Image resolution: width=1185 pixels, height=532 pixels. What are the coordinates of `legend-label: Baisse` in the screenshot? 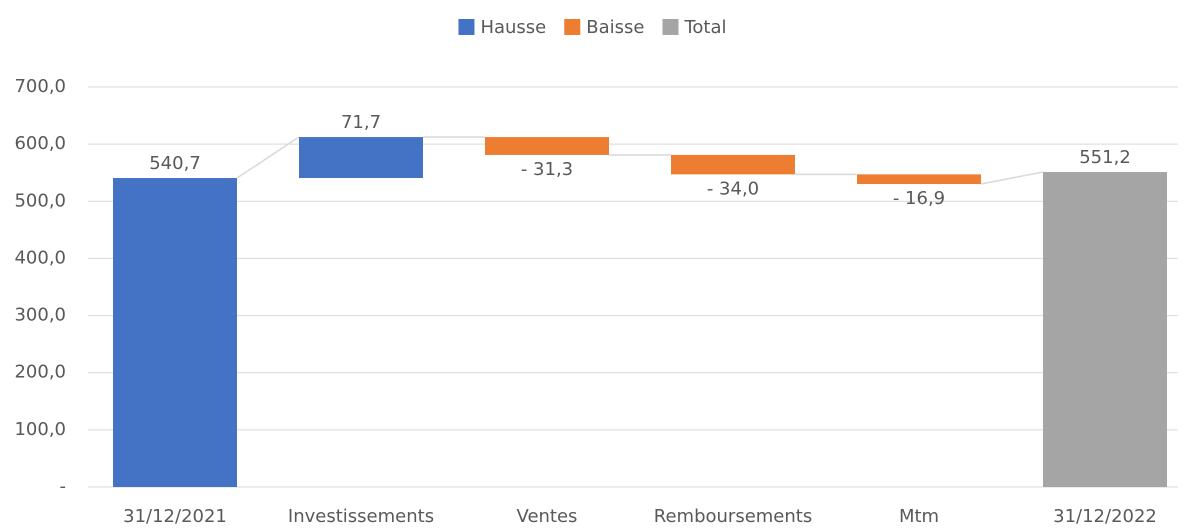 It's located at (615, 27).